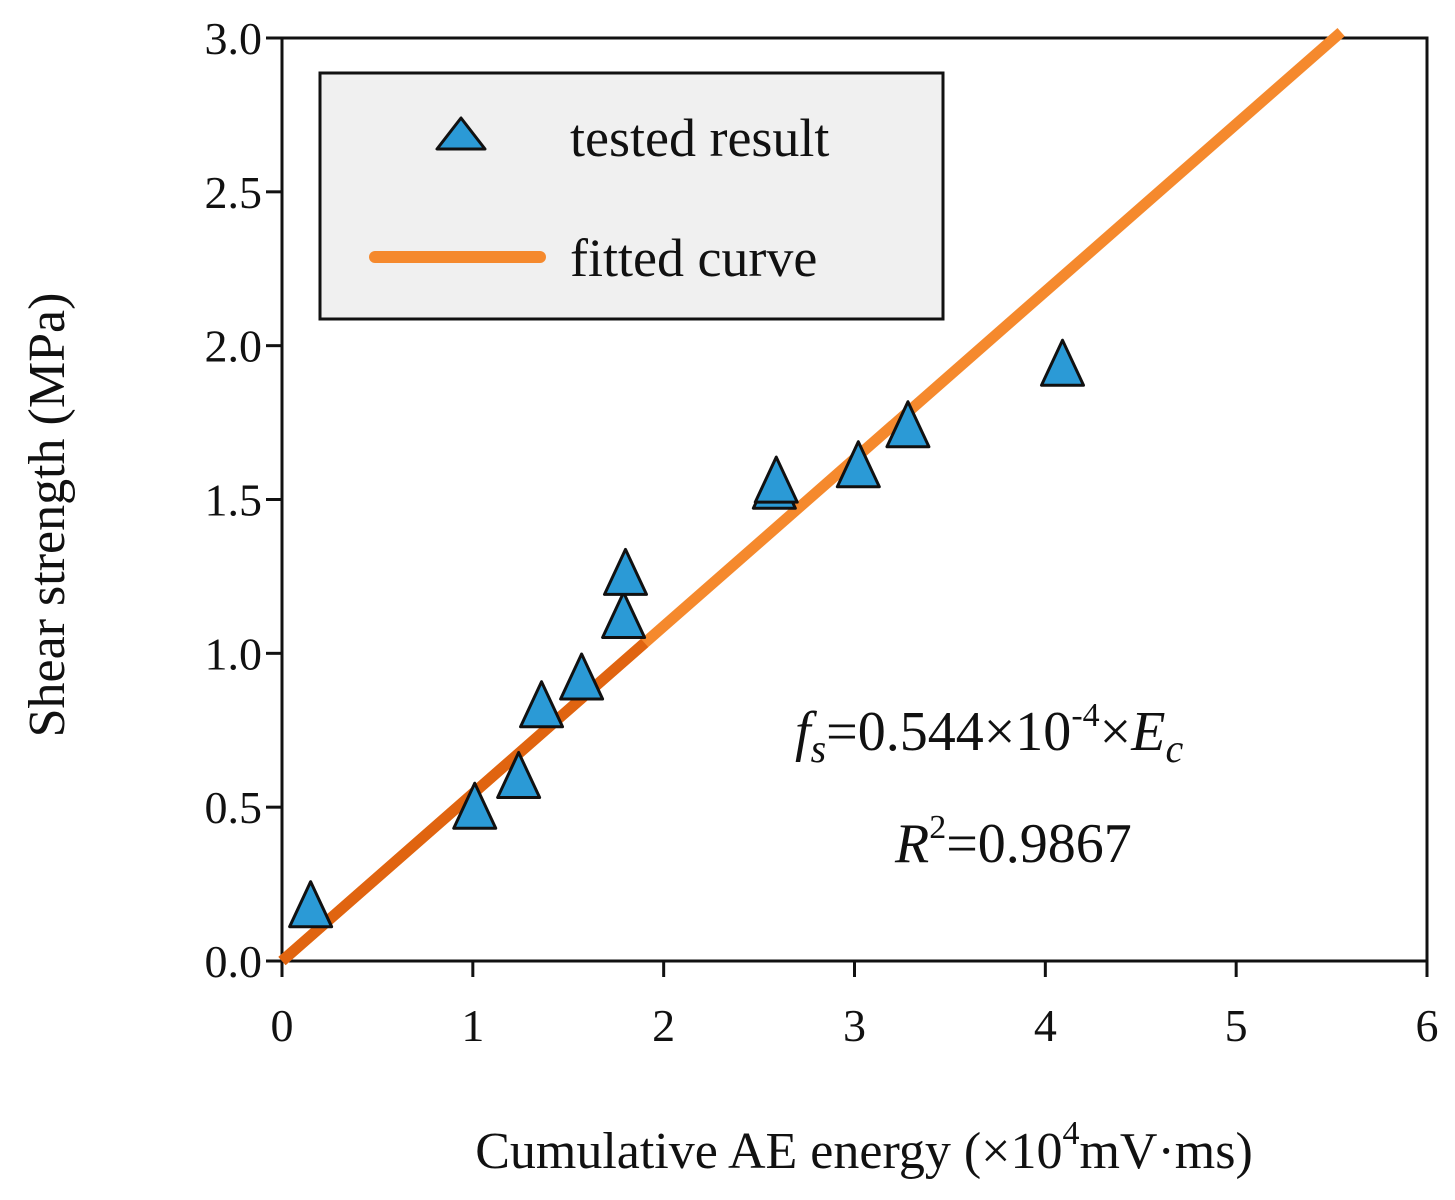 The image size is (1455, 1200). I want to click on x-tick-label: 0, so click(282, 1025).